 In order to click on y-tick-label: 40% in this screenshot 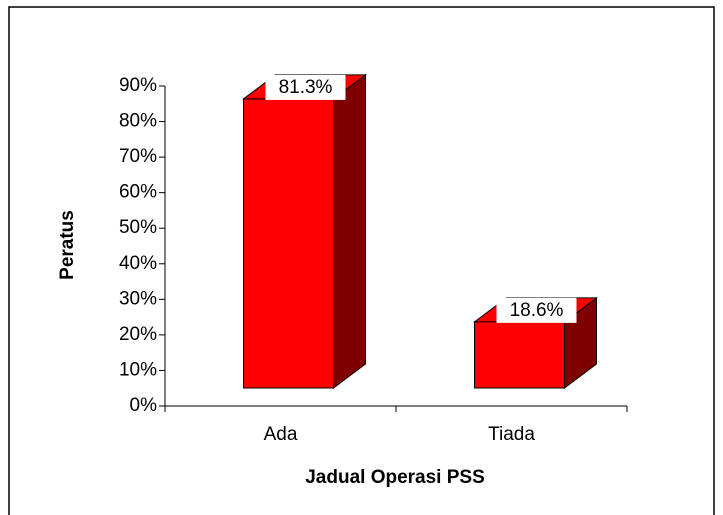, I will do `click(138, 263)`.